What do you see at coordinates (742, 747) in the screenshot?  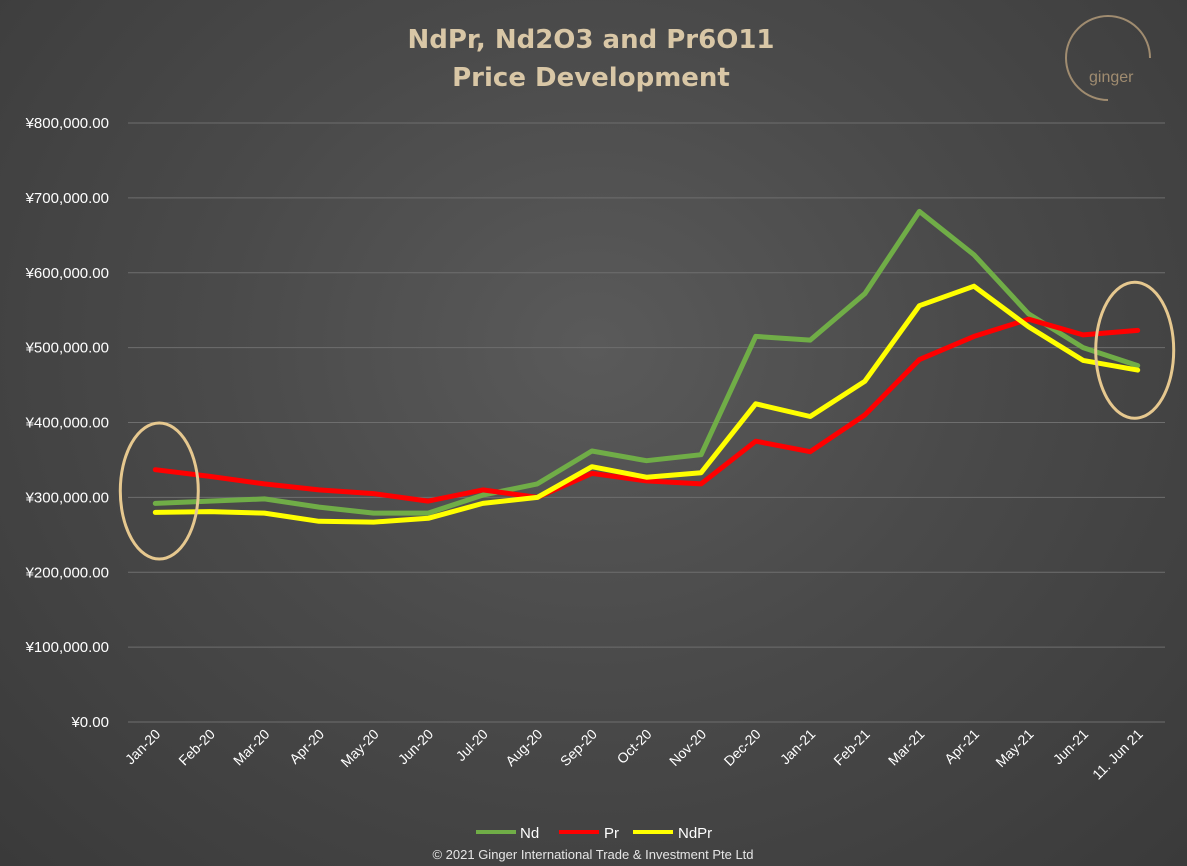 I see `x-tick-label: Dec-20` at bounding box center [742, 747].